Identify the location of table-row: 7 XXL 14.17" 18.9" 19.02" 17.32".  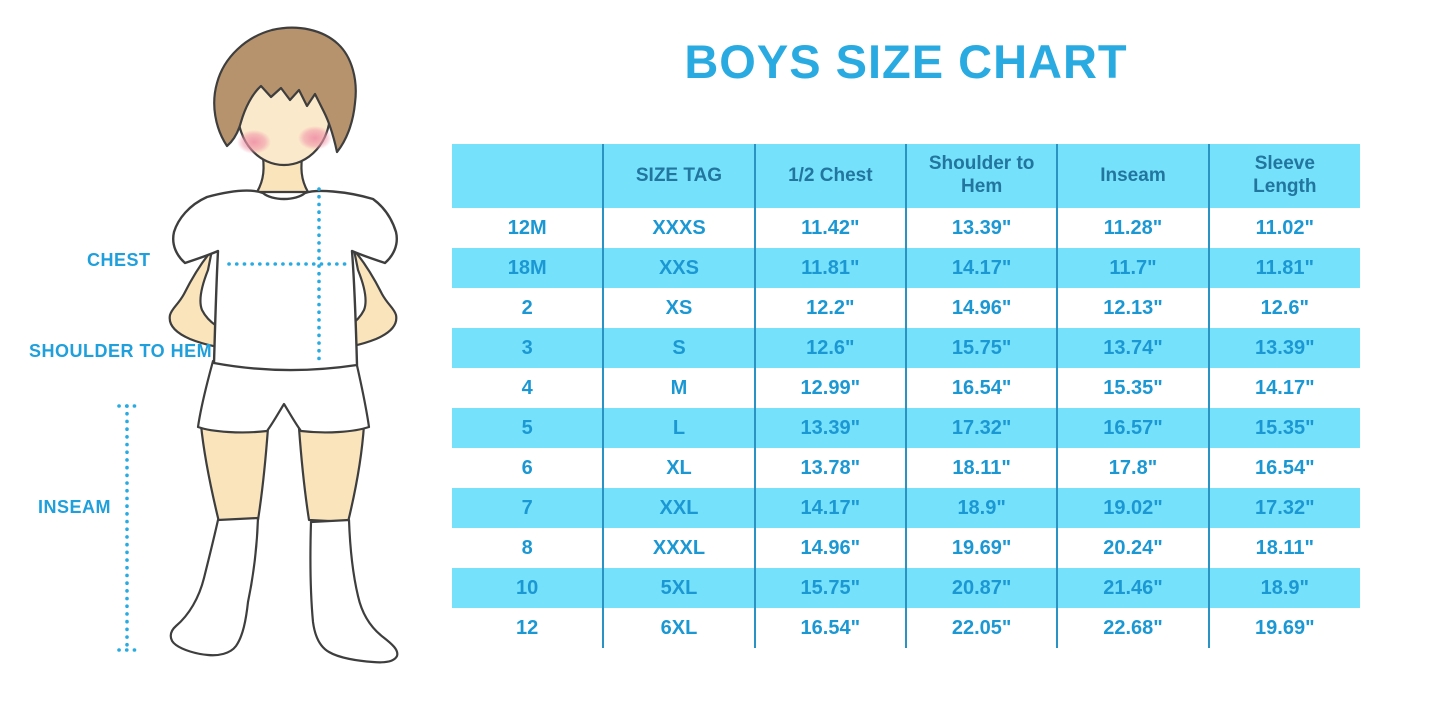
(906, 508).